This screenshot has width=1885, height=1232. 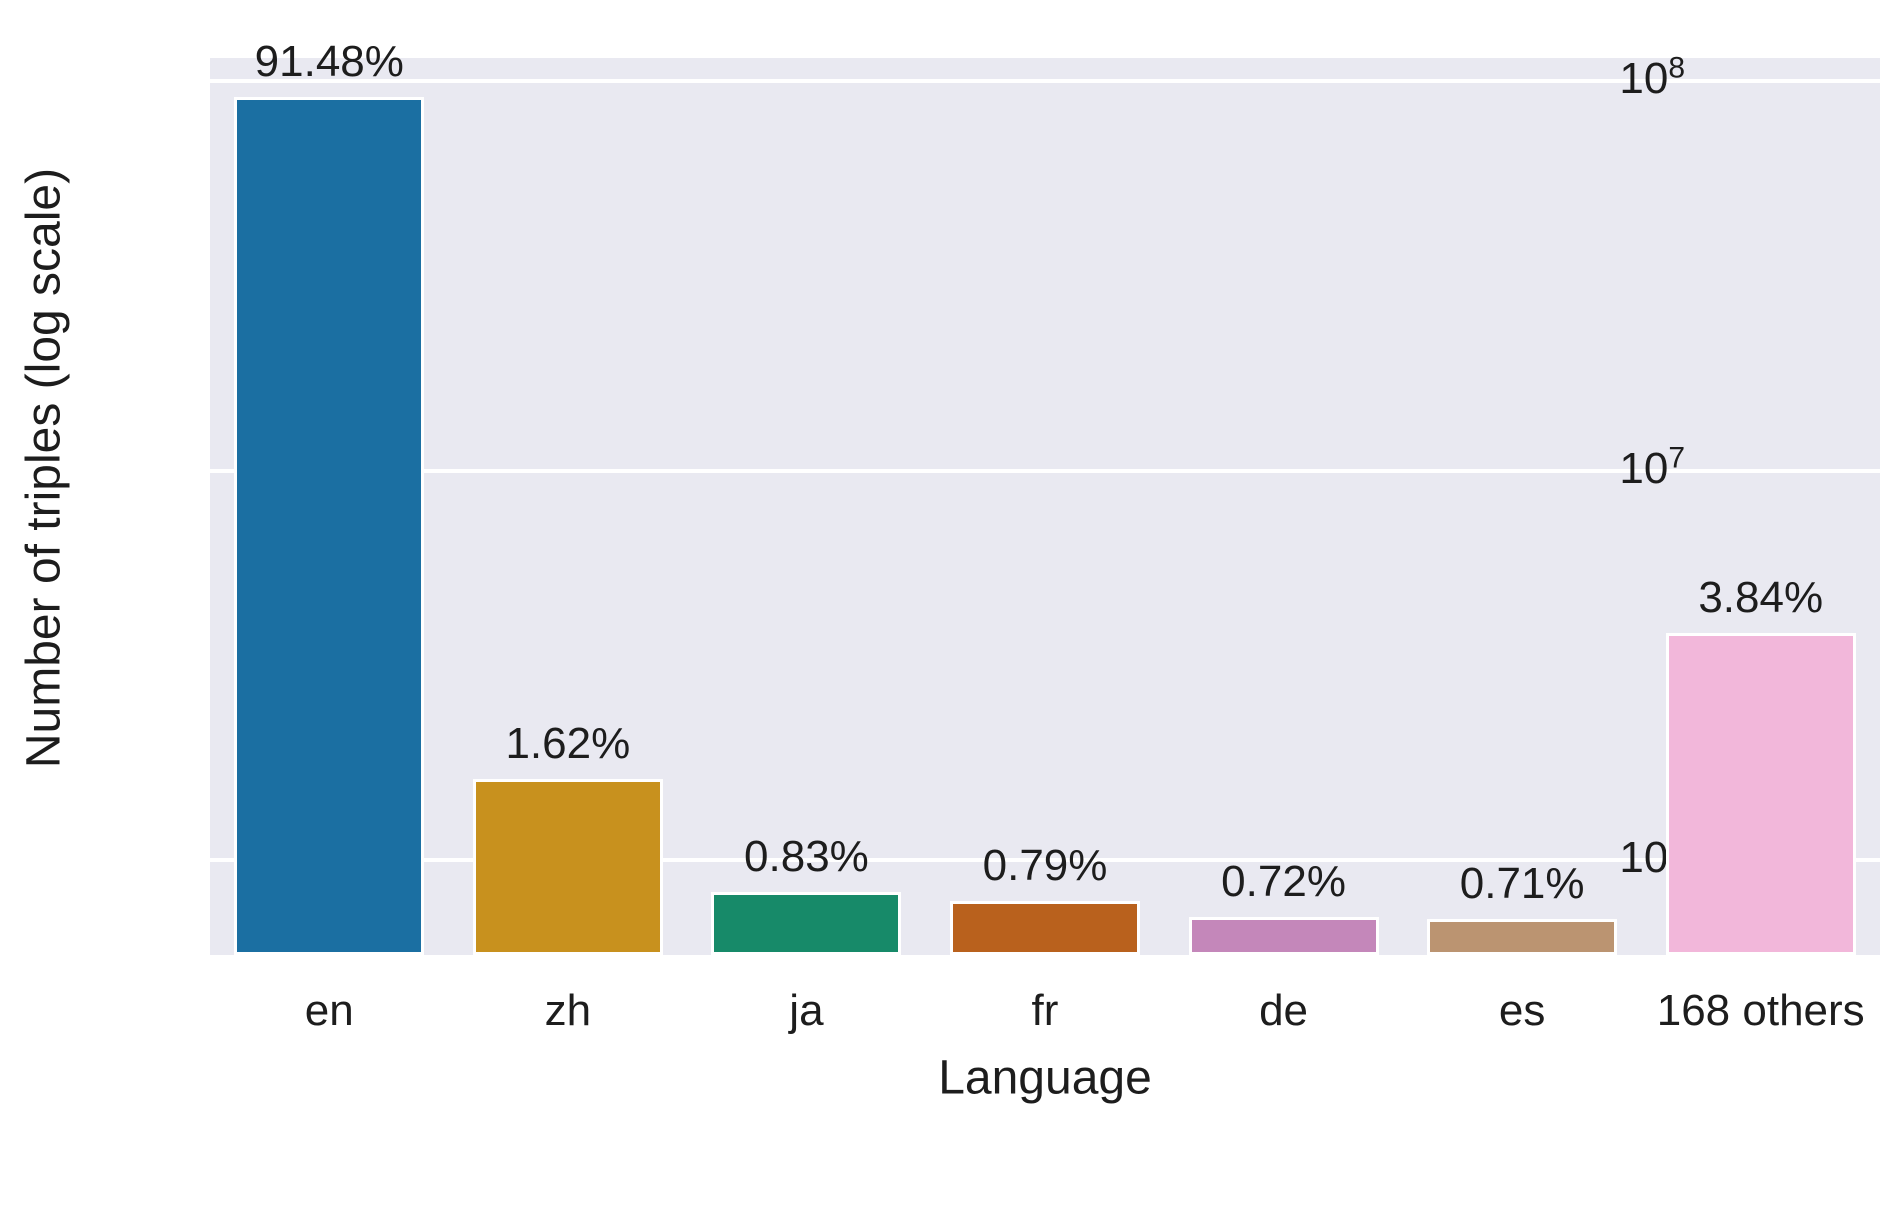 What do you see at coordinates (1760, 1010) in the screenshot?
I see `x-tick-label-168-others: 168 others` at bounding box center [1760, 1010].